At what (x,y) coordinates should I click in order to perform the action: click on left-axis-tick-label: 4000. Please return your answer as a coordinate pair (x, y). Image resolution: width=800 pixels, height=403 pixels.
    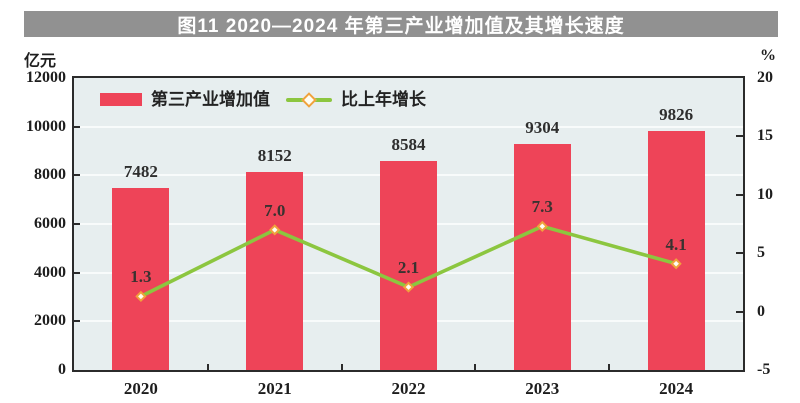
    Looking at the image, I should click on (50, 272).